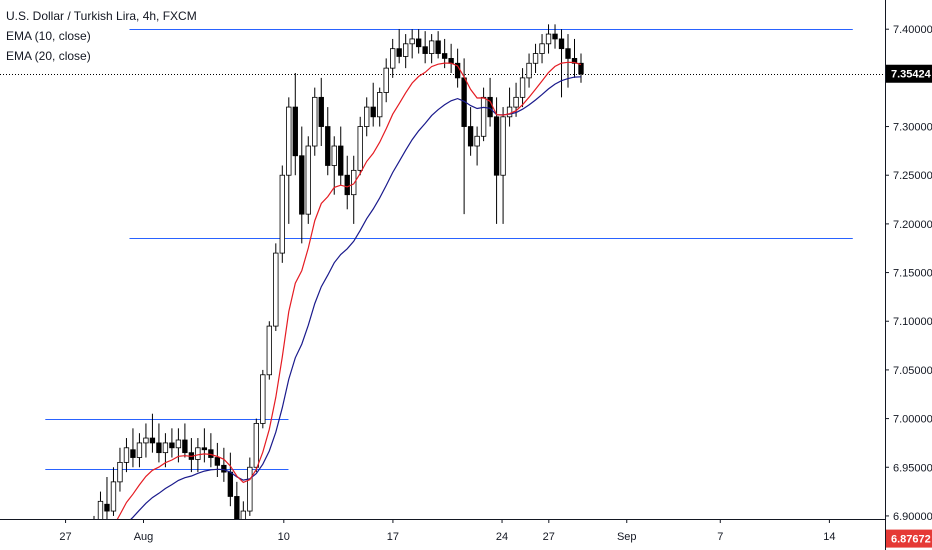 The height and width of the screenshot is (550, 932). Describe the element at coordinates (144, 537) in the screenshot. I see `x-tick-label: Aug` at that location.